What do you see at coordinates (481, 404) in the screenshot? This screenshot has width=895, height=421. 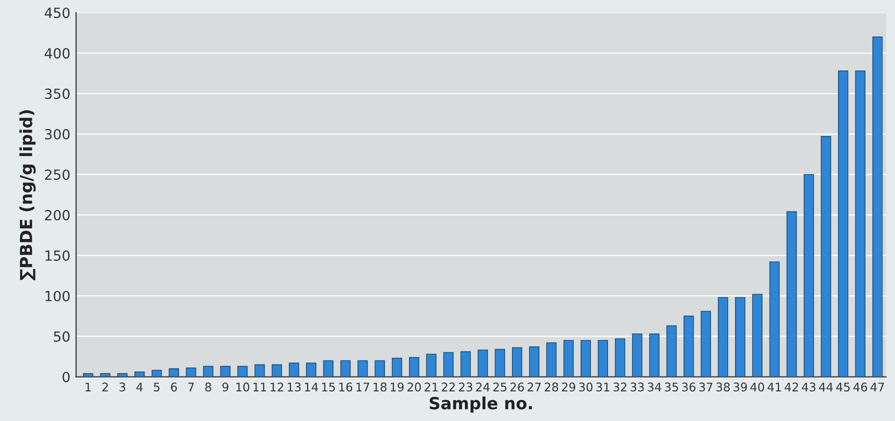 I see `x-axis-title: Sample no.` at bounding box center [481, 404].